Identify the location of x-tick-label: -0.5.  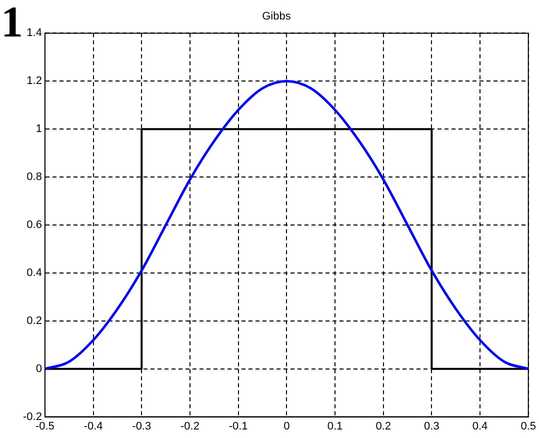
(44, 426).